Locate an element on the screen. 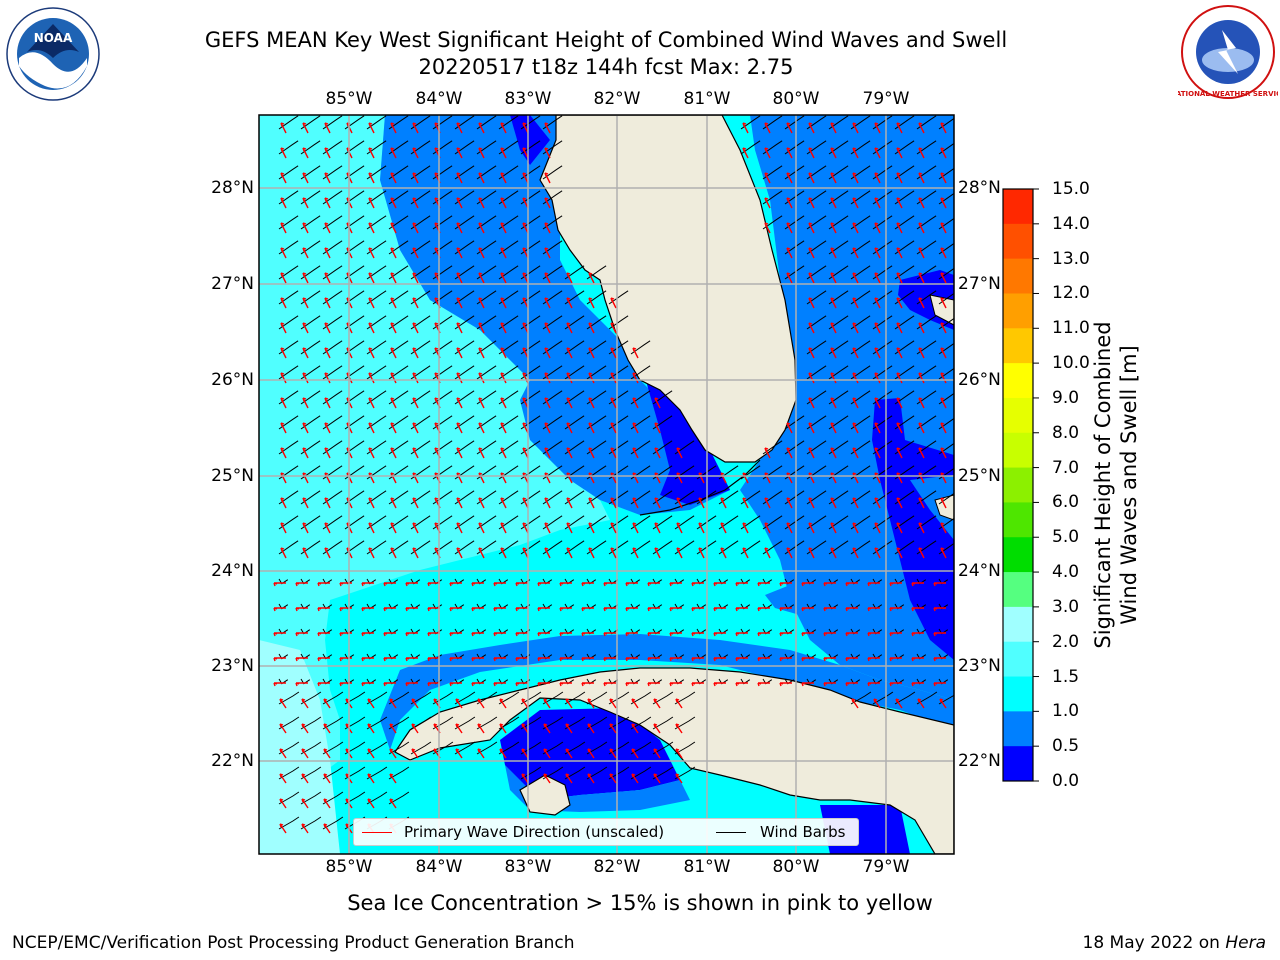  sea-0-0.5m-bahamas-south is located at coordinates (913, 529).